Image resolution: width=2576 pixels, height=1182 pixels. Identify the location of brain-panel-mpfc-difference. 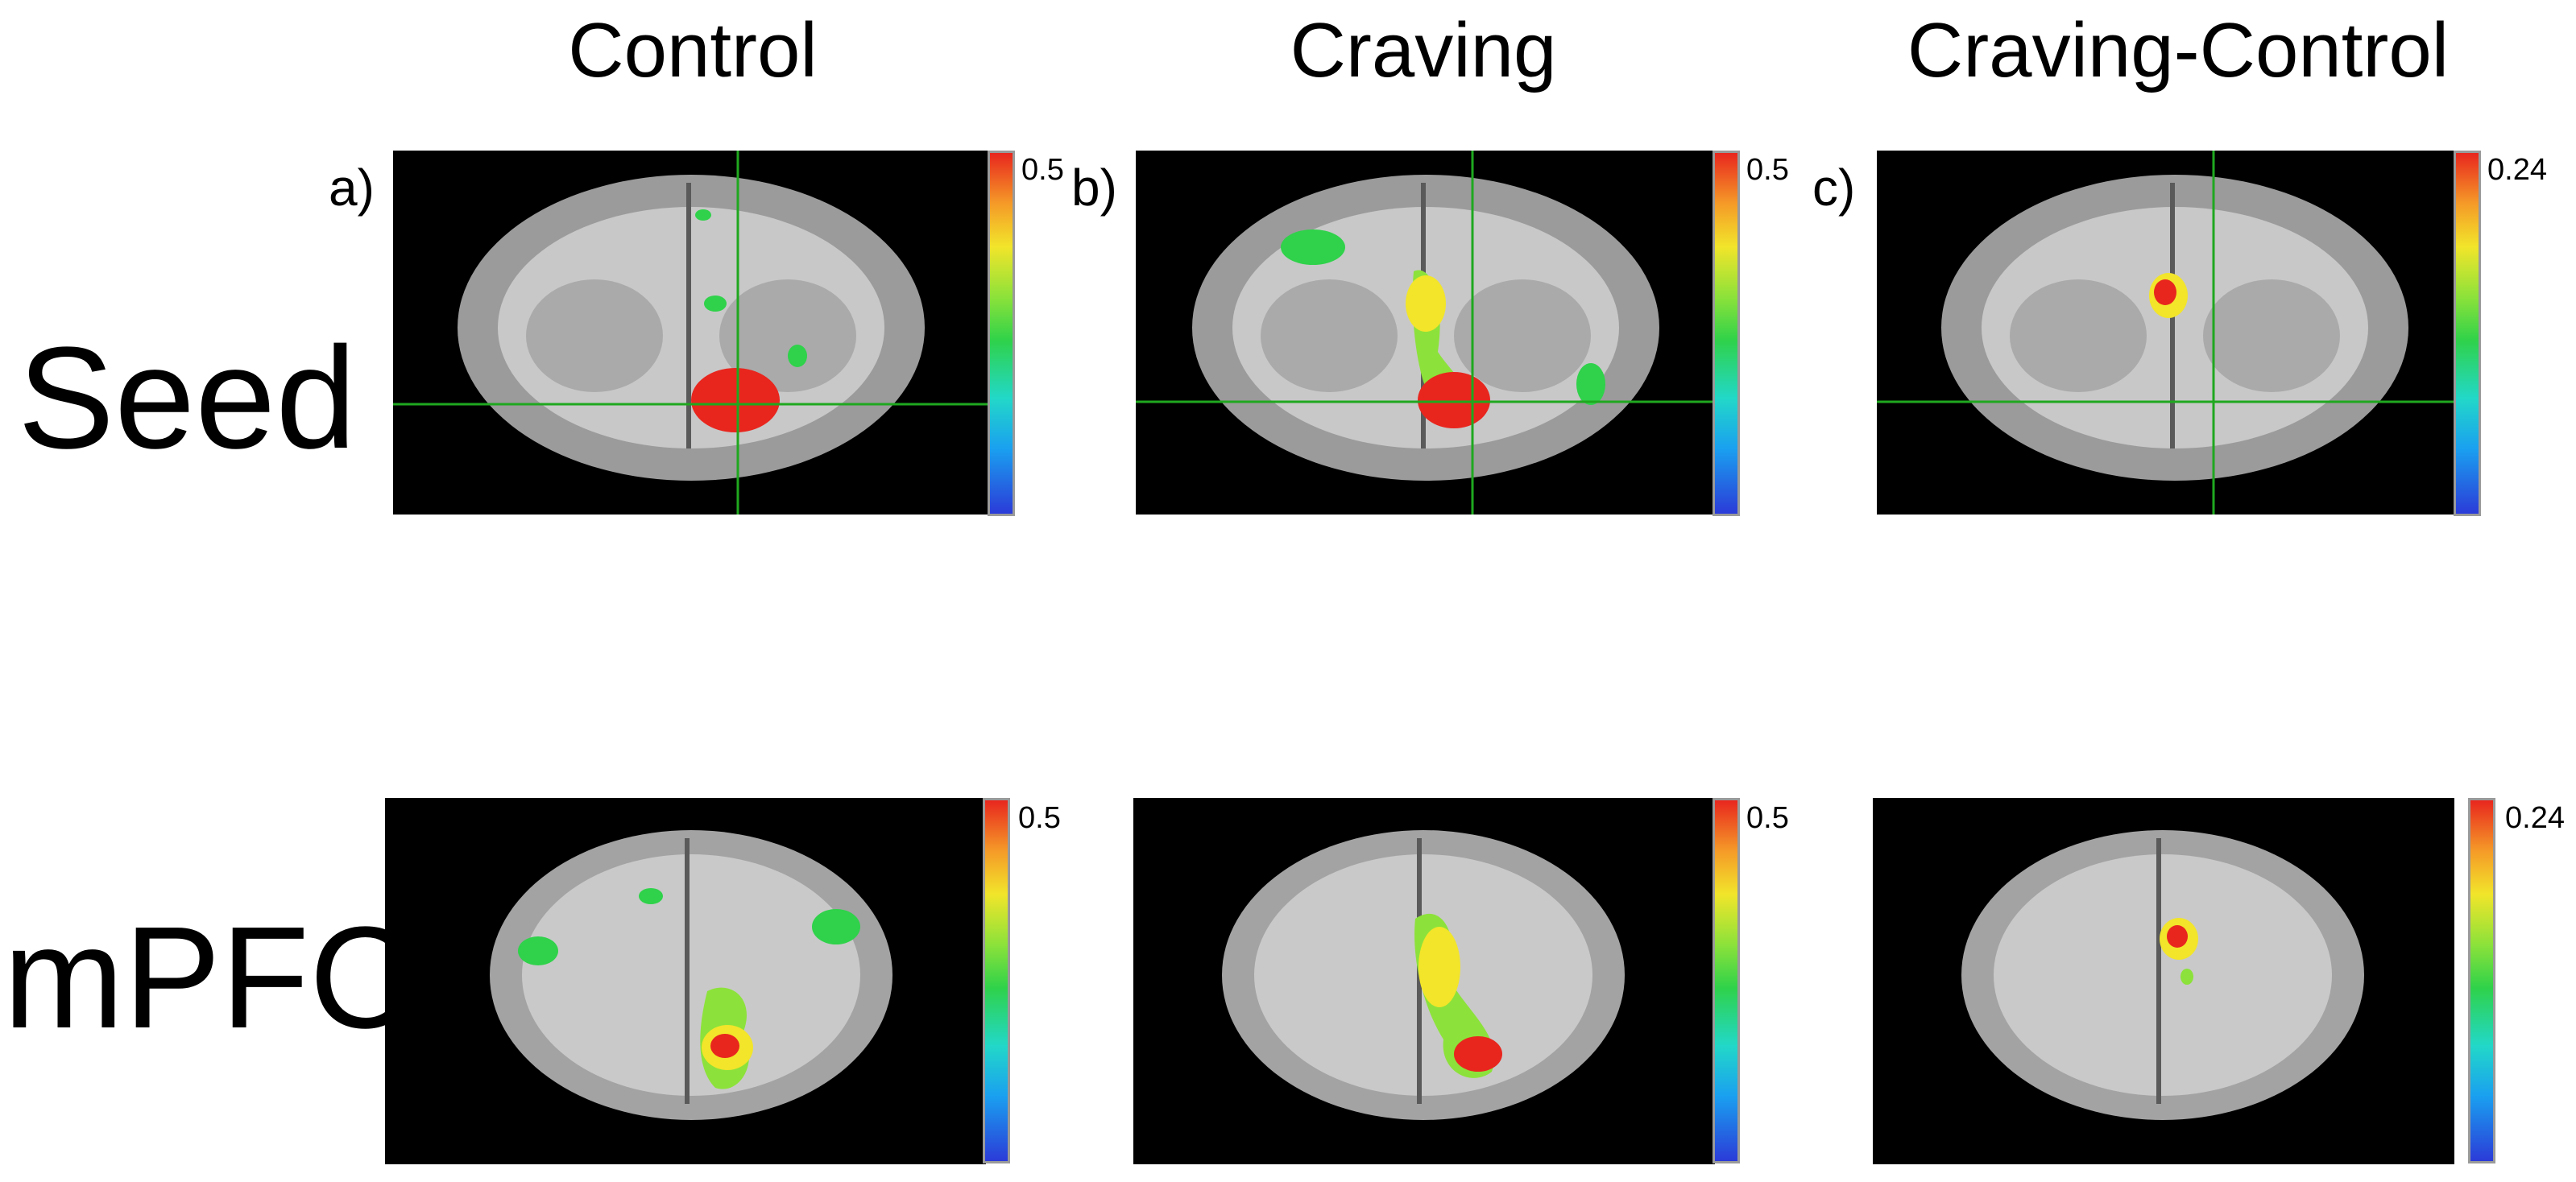
(2163, 981).